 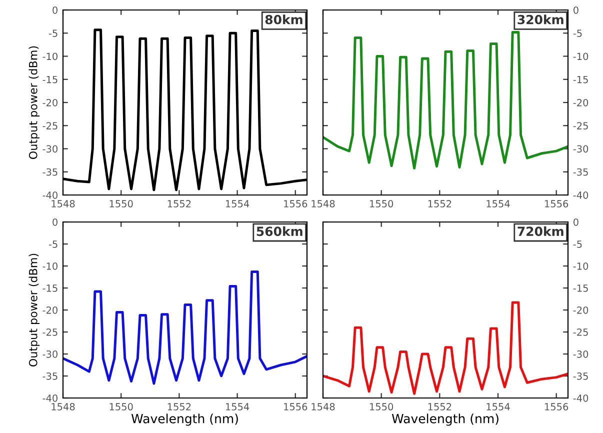 I want to click on annotation: 320km, so click(x=541, y=19).